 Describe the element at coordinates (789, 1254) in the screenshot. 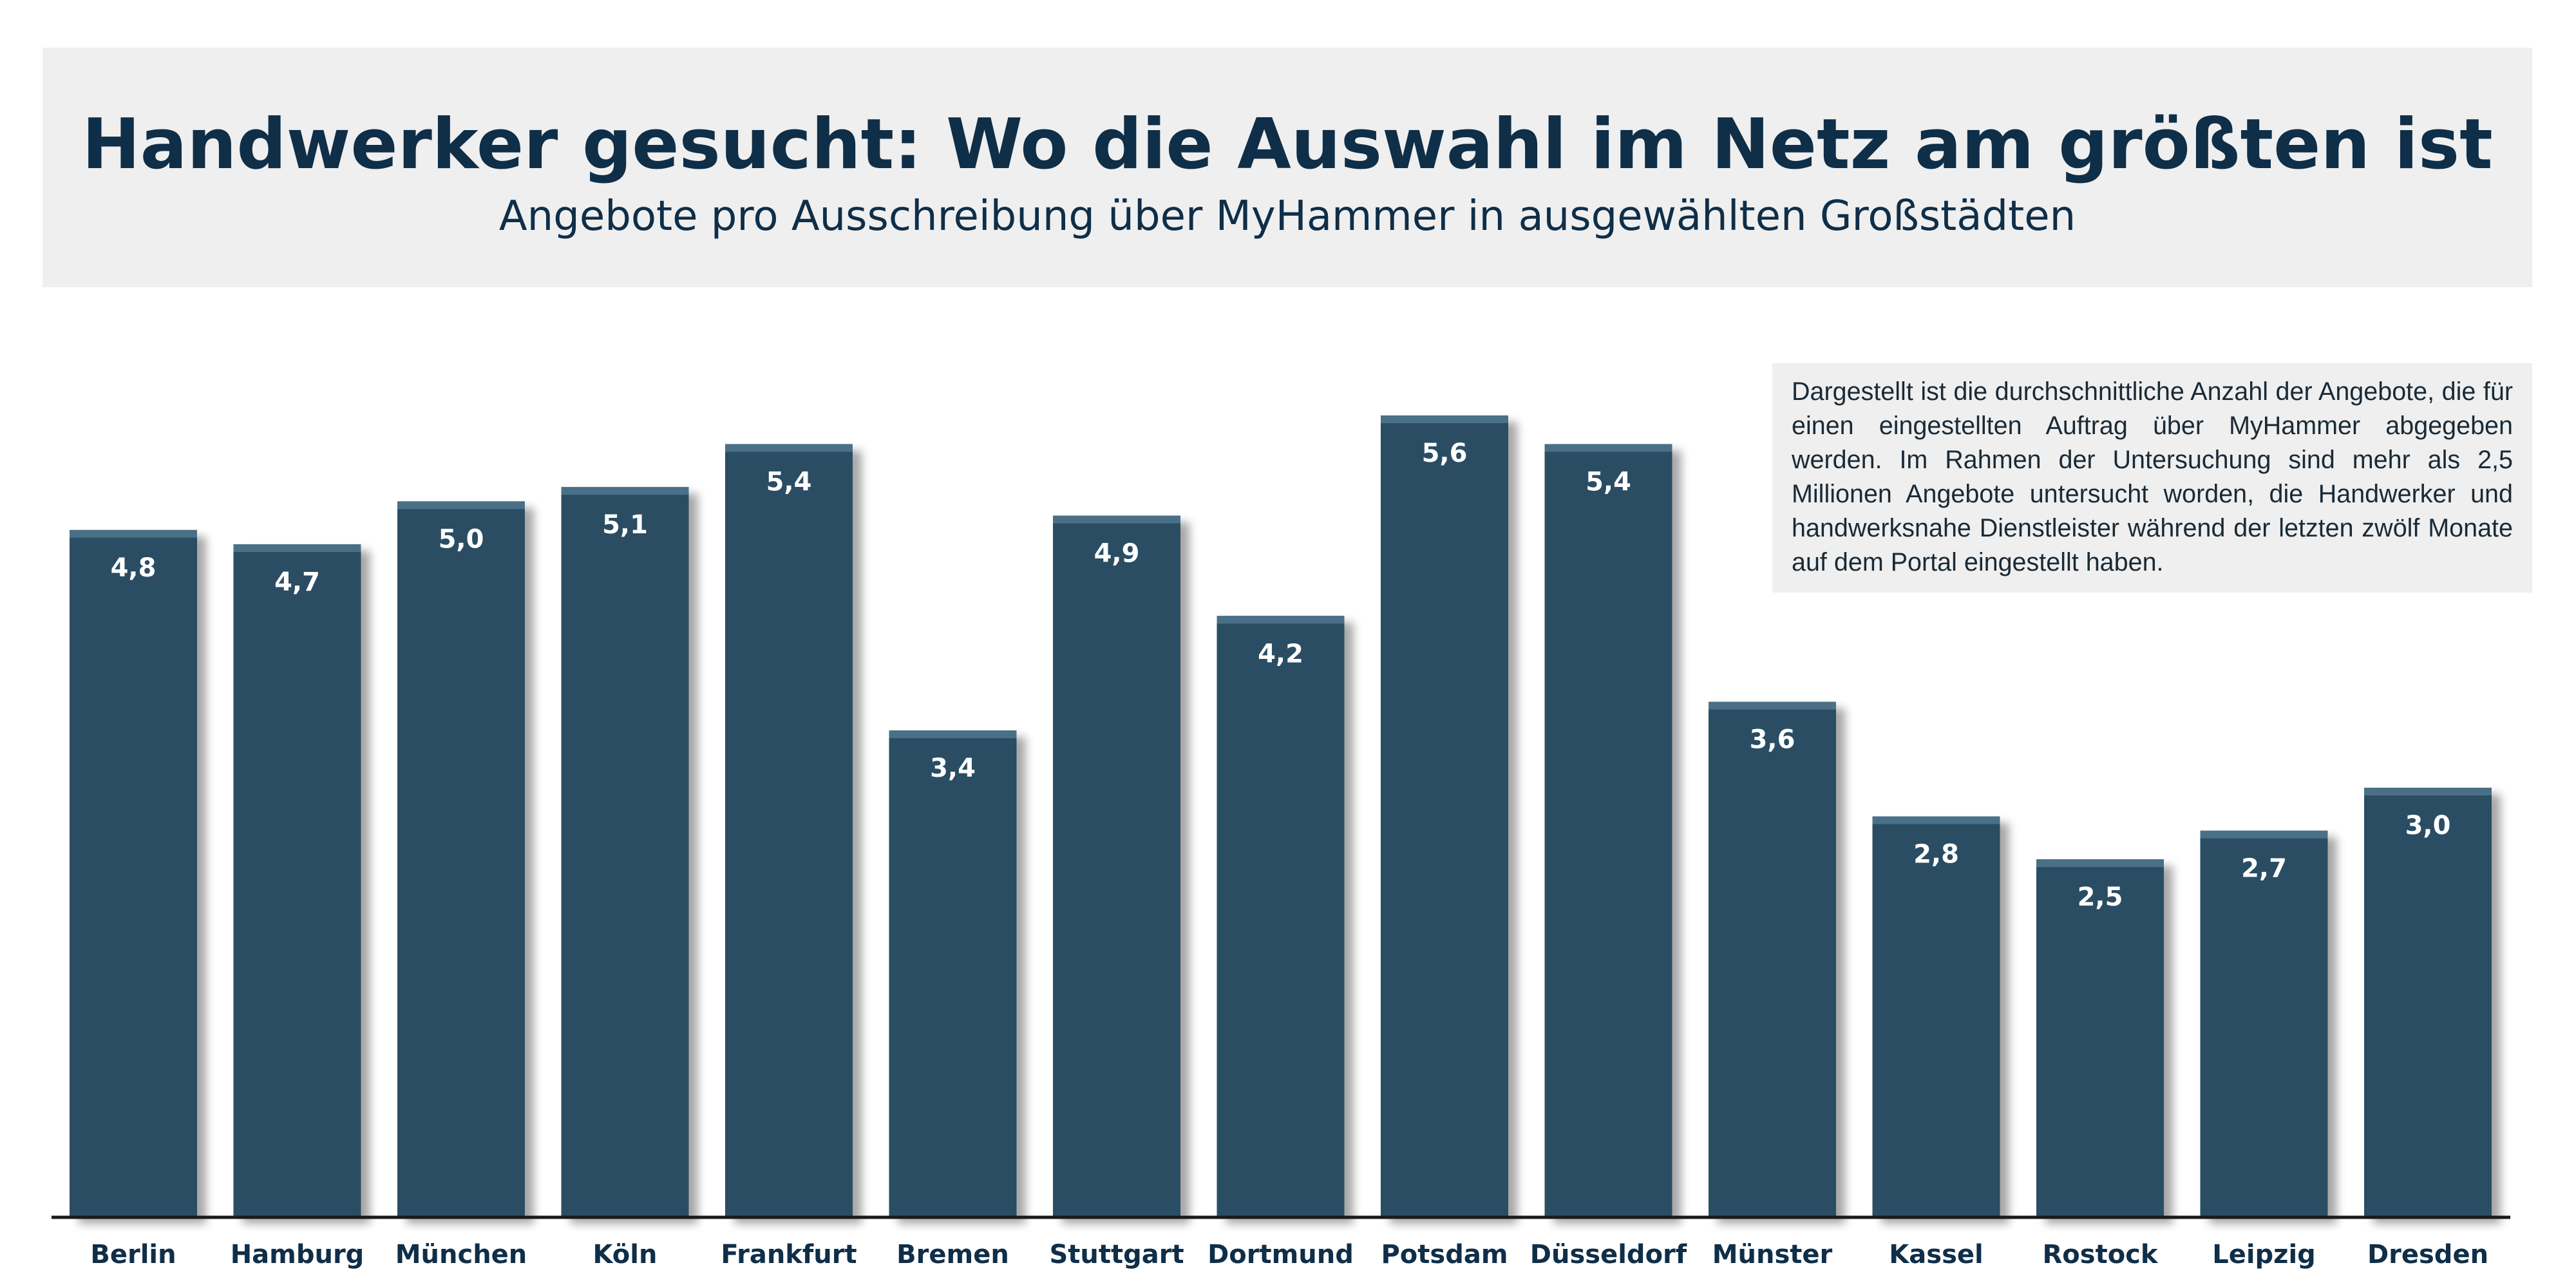

I see `category-label-5: Frankfurt` at that location.